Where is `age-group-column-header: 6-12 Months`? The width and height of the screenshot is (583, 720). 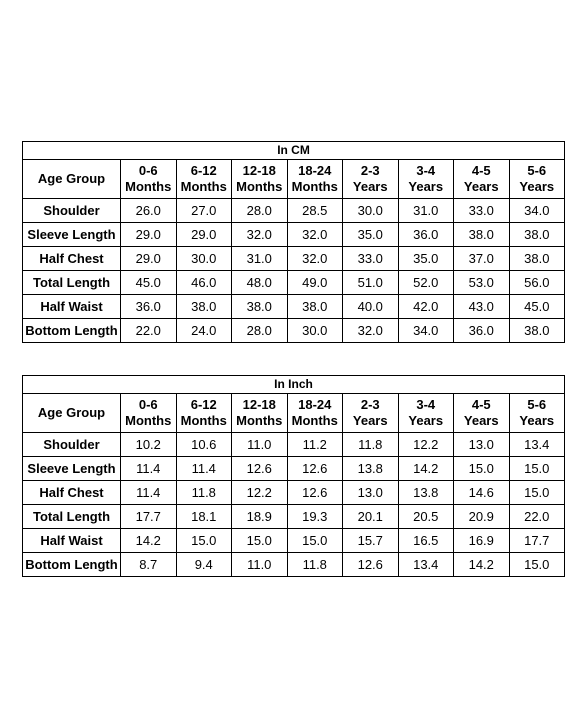 age-group-column-header: 6-12 Months is located at coordinates (203, 413).